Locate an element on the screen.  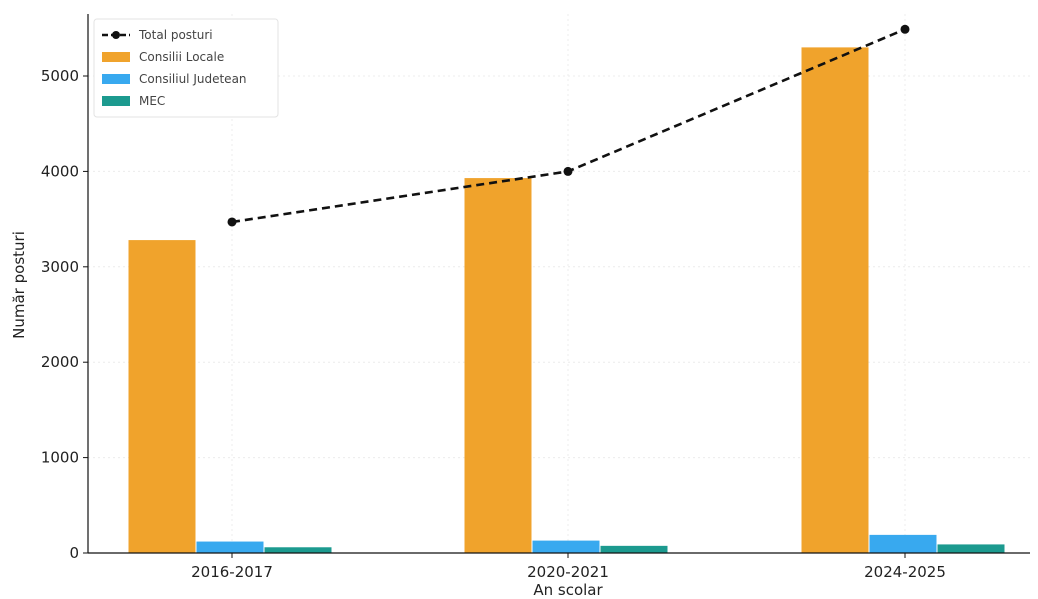
legend-swatch-consiliul-judetean is located at coordinates (116, 79).